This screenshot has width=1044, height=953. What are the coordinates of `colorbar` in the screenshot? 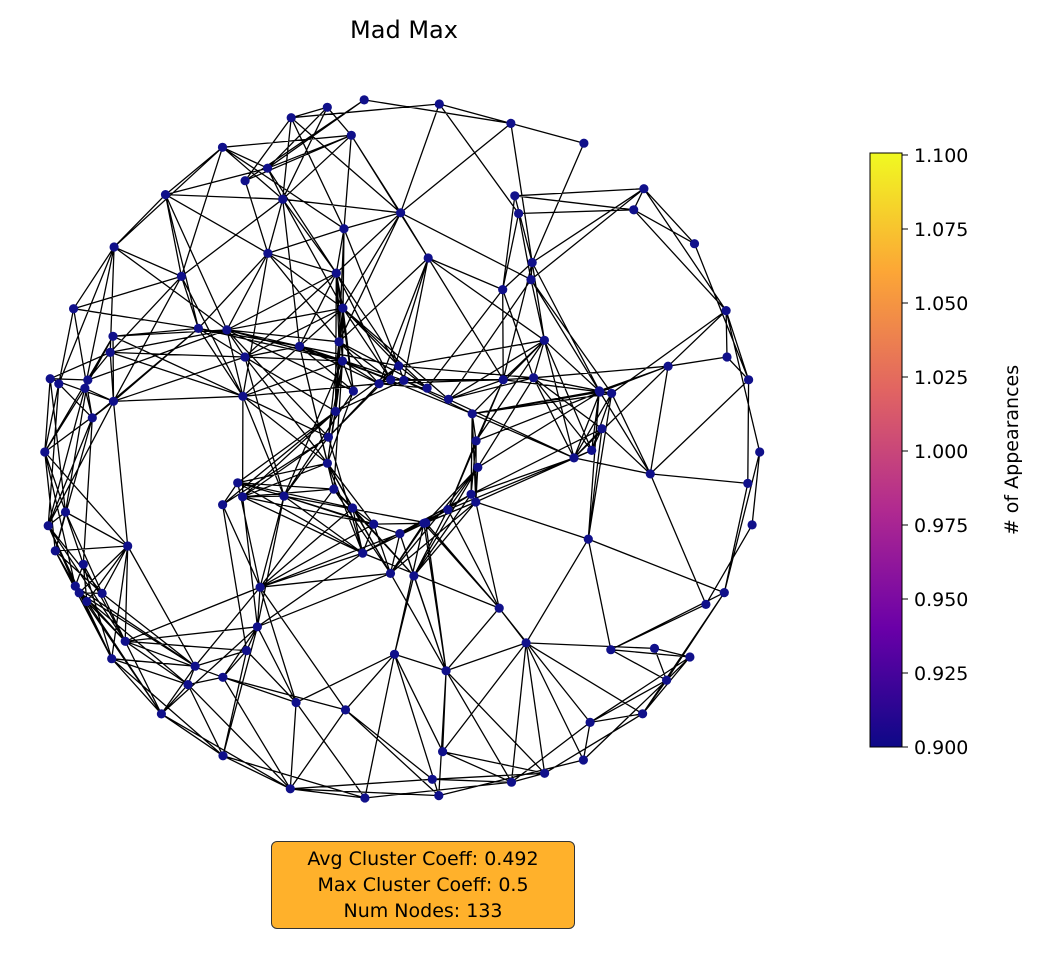 It's located at (886, 450).